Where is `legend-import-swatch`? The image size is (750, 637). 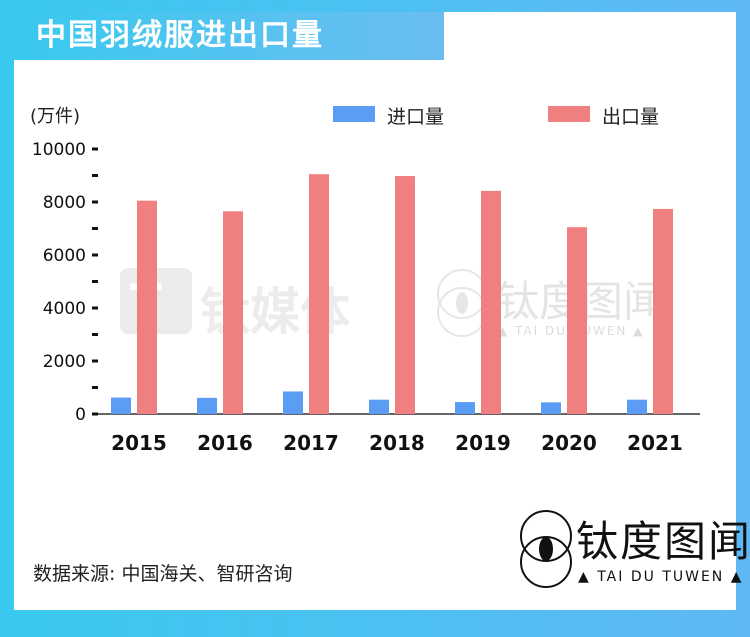
legend-import-swatch is located at coordinates (354, 114).